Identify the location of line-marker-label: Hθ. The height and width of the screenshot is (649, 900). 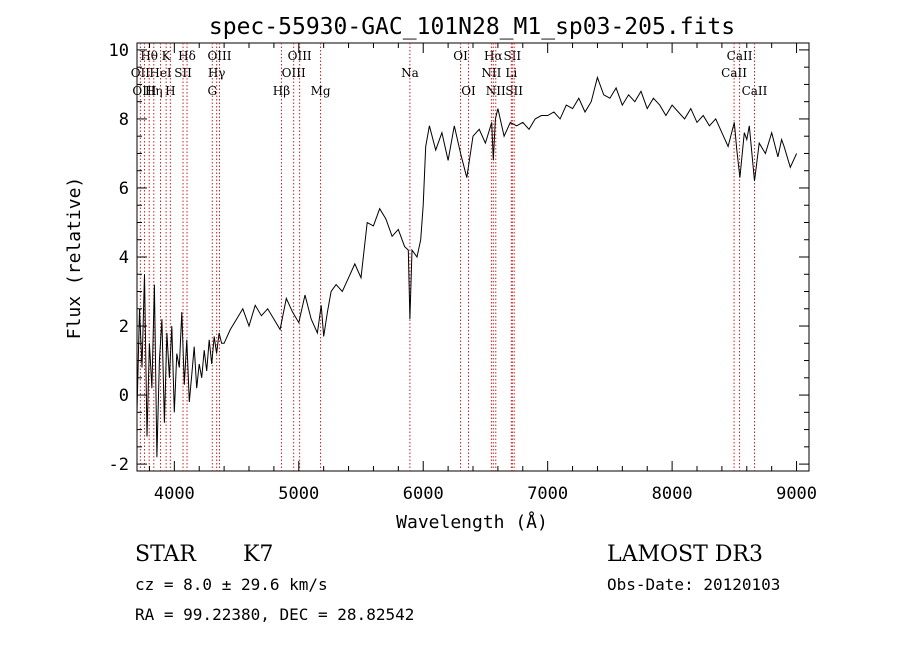
(149, 56).